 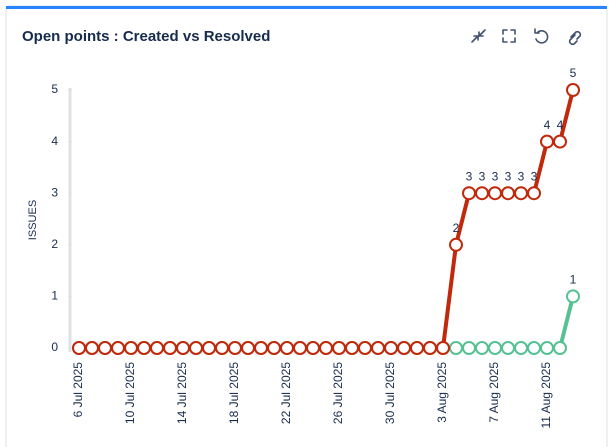 What do you see at coordinates (494, 392) in the screenshot?
I see `x-tick-label: 7 Aug 2025` at bounding box center [494, 392].